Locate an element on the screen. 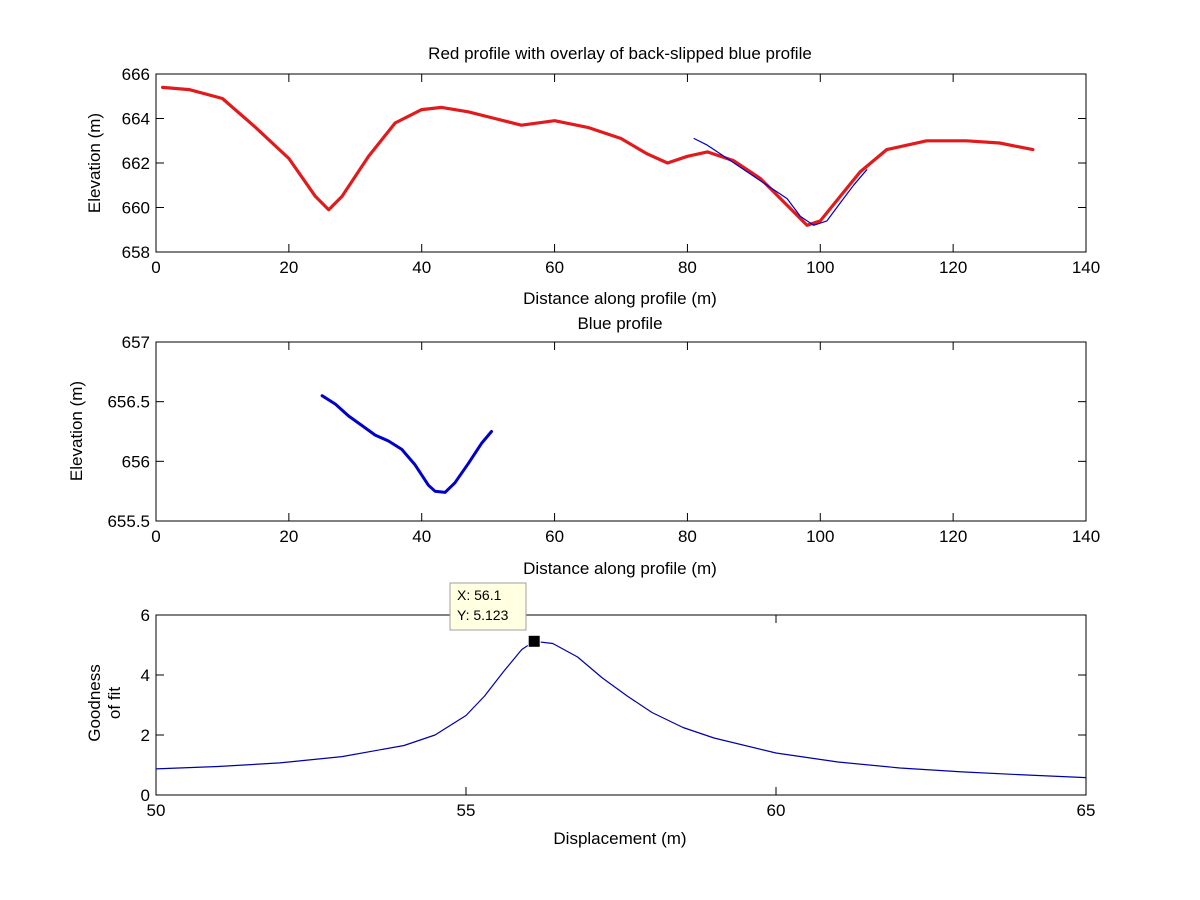  middle-title: Blue profile is located at coordinates (619, 323).